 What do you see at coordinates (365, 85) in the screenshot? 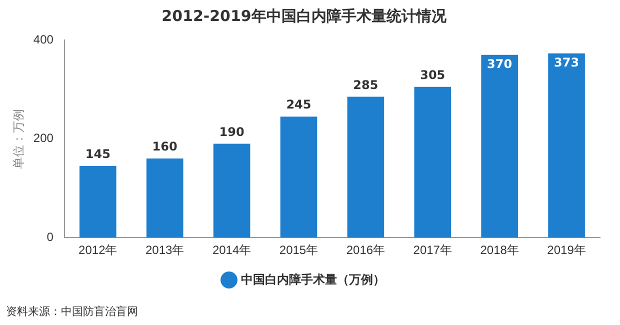
I see `data-label: 285` at bounding box center [365, 85].